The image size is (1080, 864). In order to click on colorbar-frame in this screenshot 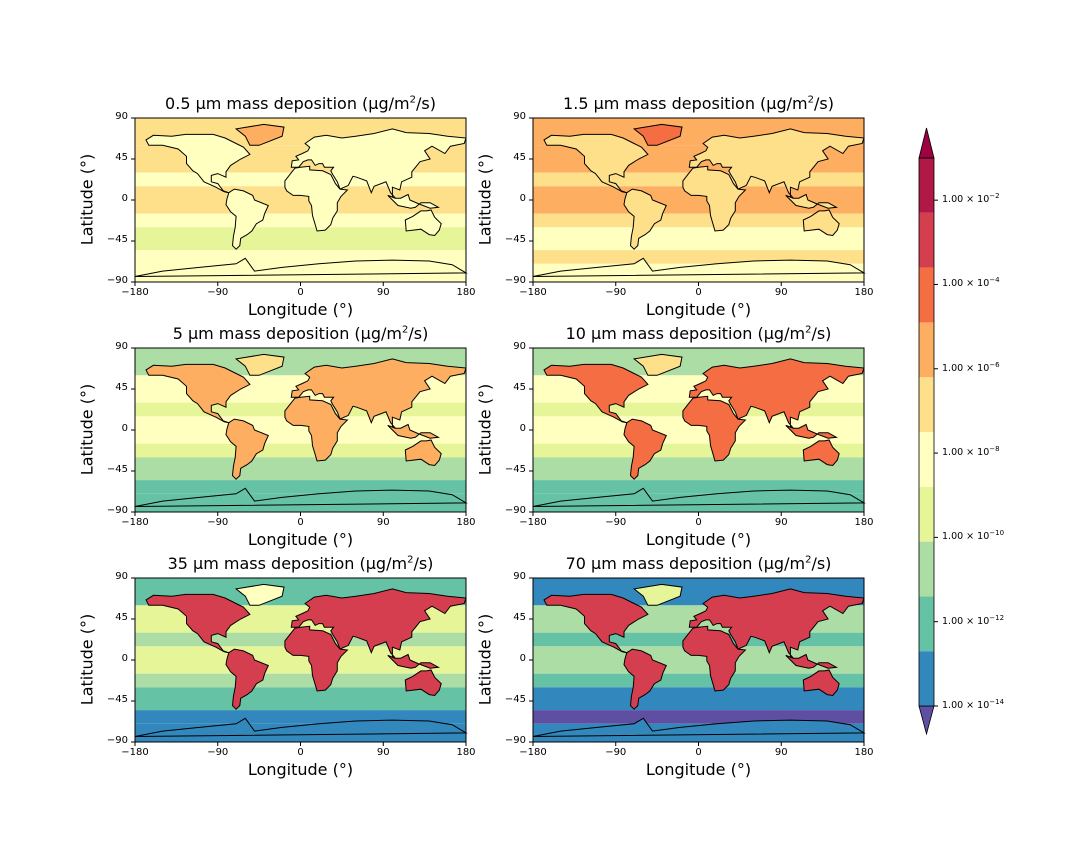, I will do `click(926, 432)`.